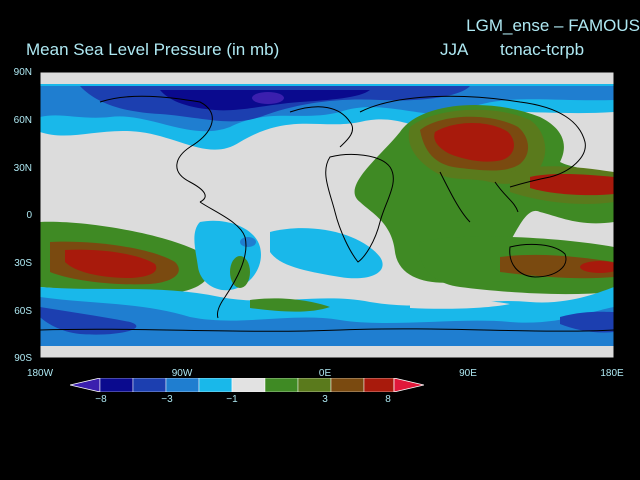  What do you see at coordinates (247, 385) in the screenshot?
I see `colorbar` at bounding box center [247, 385].